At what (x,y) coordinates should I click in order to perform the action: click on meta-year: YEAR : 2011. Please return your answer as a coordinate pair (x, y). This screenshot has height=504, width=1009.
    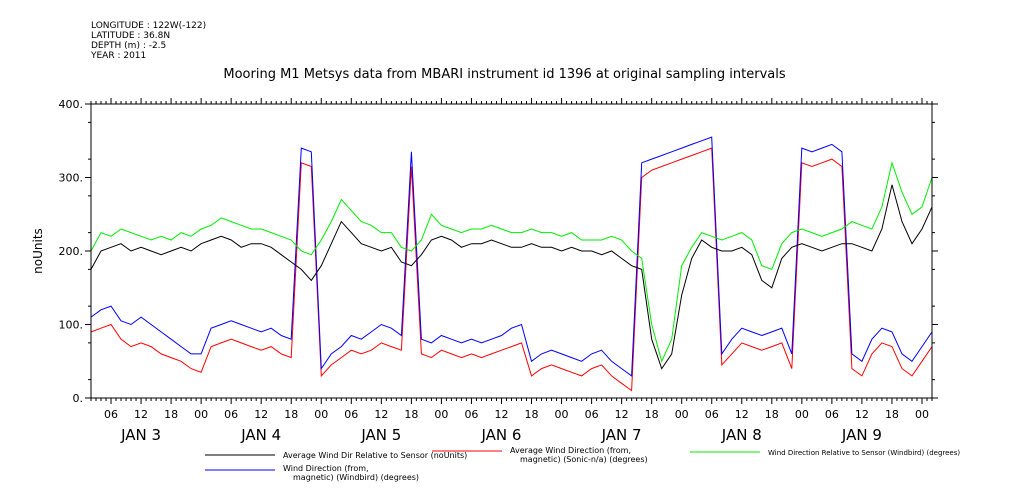
    Looking at the image, I should click on (119, 56).